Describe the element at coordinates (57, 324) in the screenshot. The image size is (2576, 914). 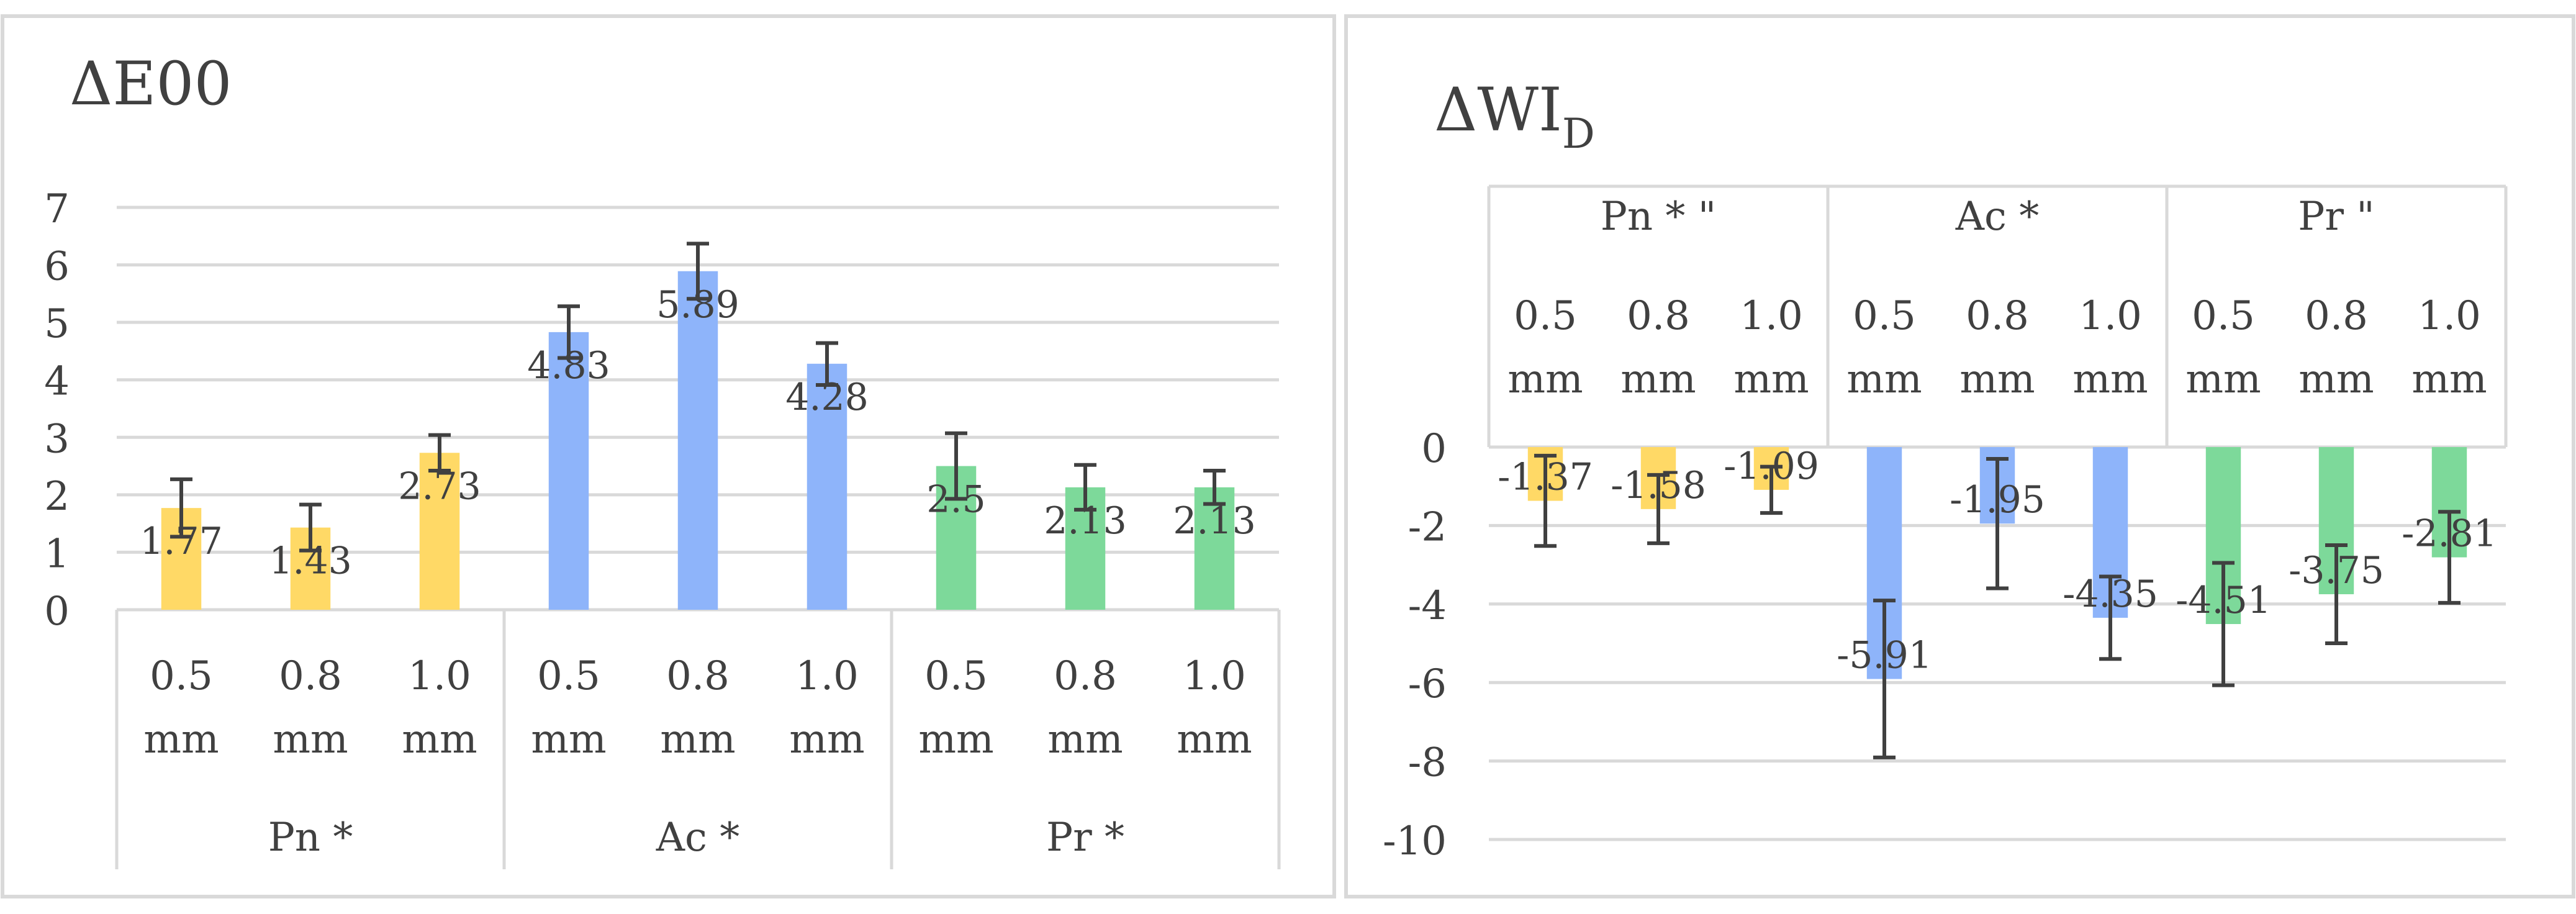
I see `y-tick-label: 5` at that location.